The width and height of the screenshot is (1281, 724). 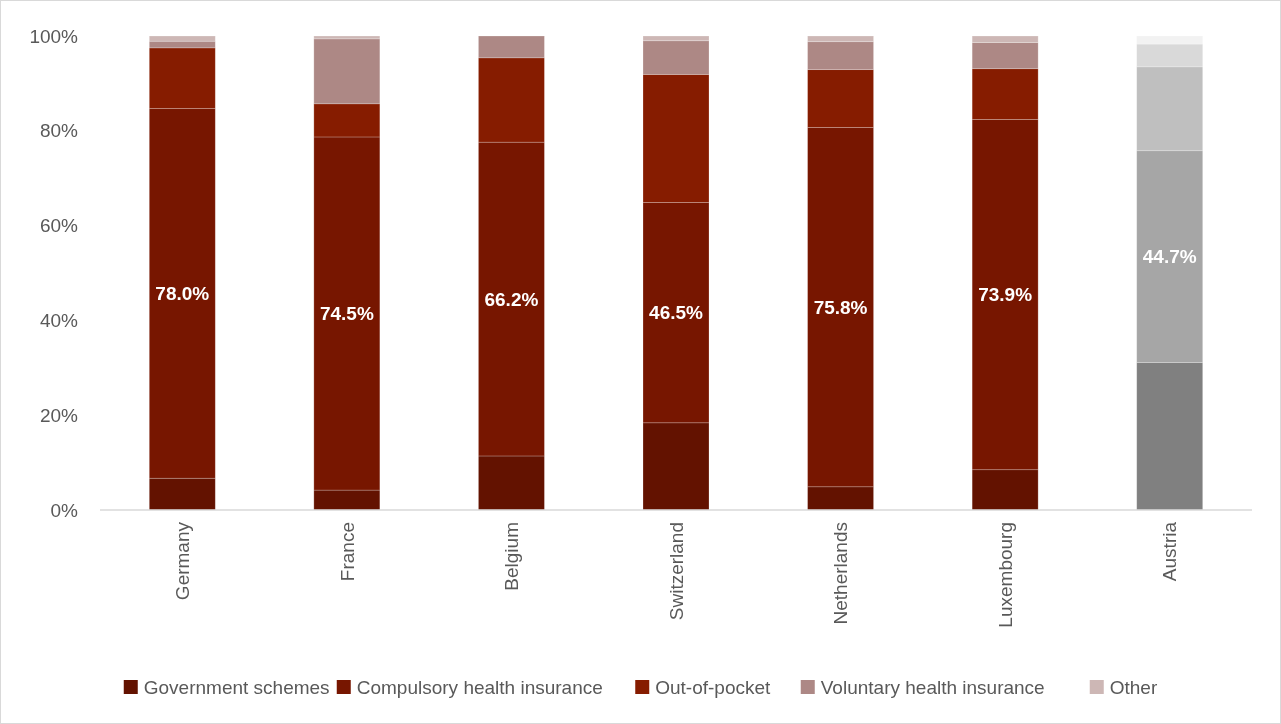 What do you see at coordinates (713, 687) in the screenshot?
I see `legend-label: Out-of-pocket` at bounding box center [713, 687].